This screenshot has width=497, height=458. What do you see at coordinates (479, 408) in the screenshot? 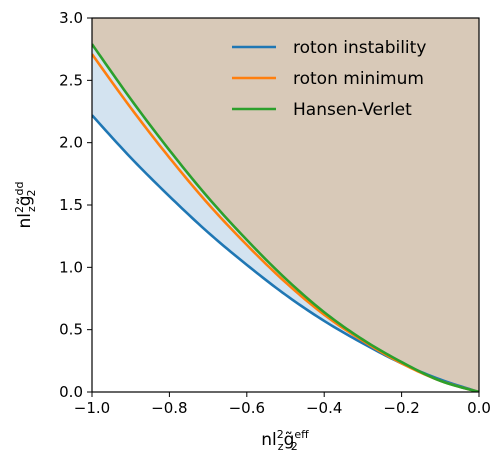
I see `x-tick-label: 0.0` at bounding box center [479, 408].